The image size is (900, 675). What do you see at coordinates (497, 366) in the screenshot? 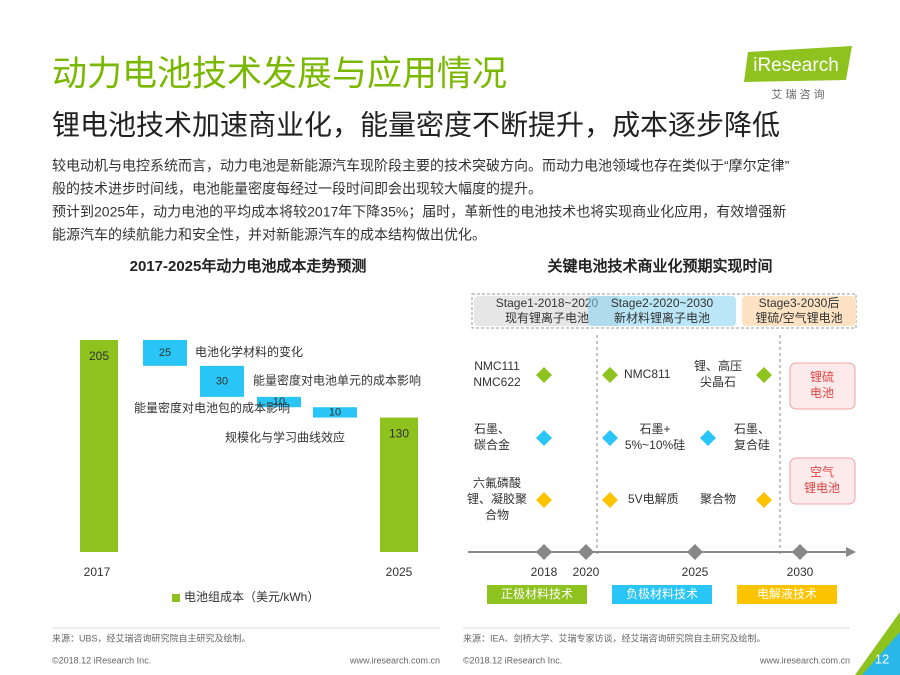
I see `item-label: NMC111` at bounding box center [497, 366].